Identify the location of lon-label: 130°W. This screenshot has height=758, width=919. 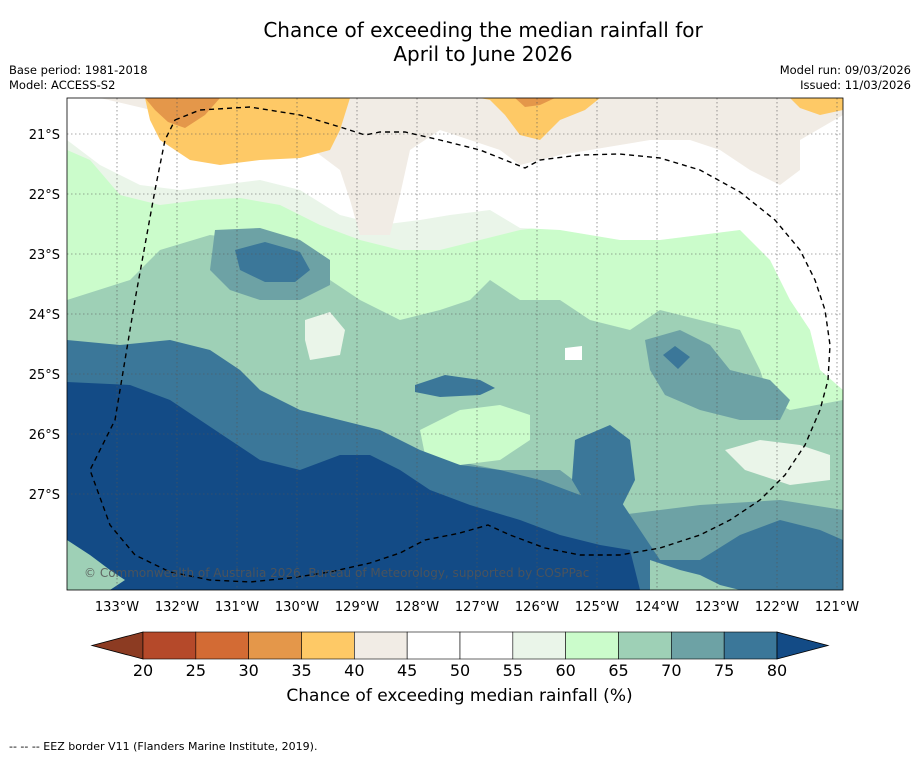
(297, 607).